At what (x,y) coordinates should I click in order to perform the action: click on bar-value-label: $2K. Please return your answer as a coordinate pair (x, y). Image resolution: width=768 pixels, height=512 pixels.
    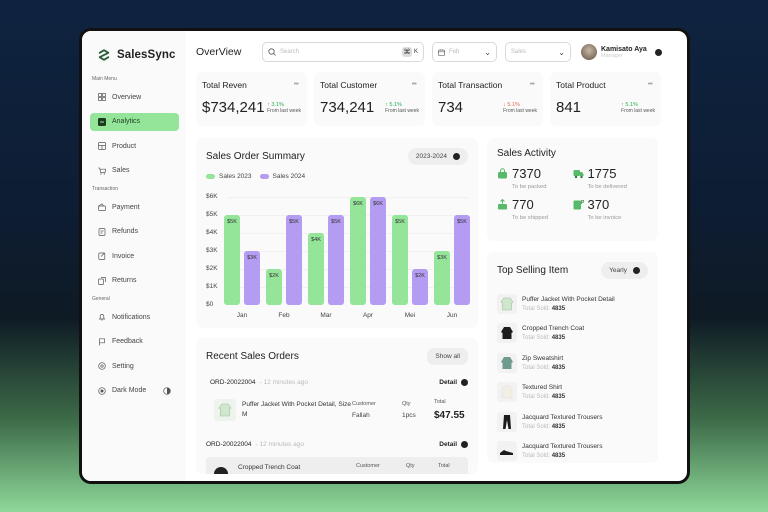
    Looking at the image, I should click on (420, 276).